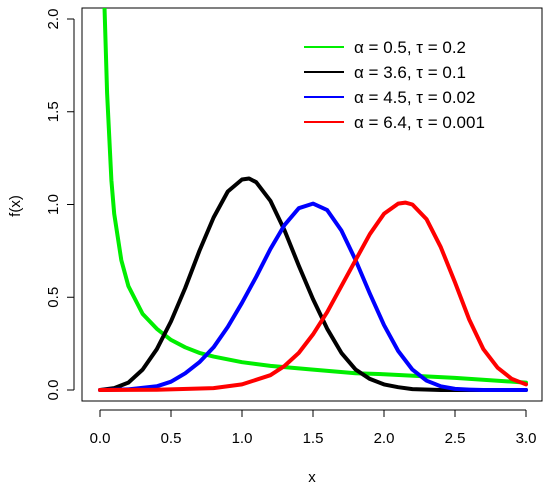  I want to click on x-tick-label: 0.5, so click(171, 438).